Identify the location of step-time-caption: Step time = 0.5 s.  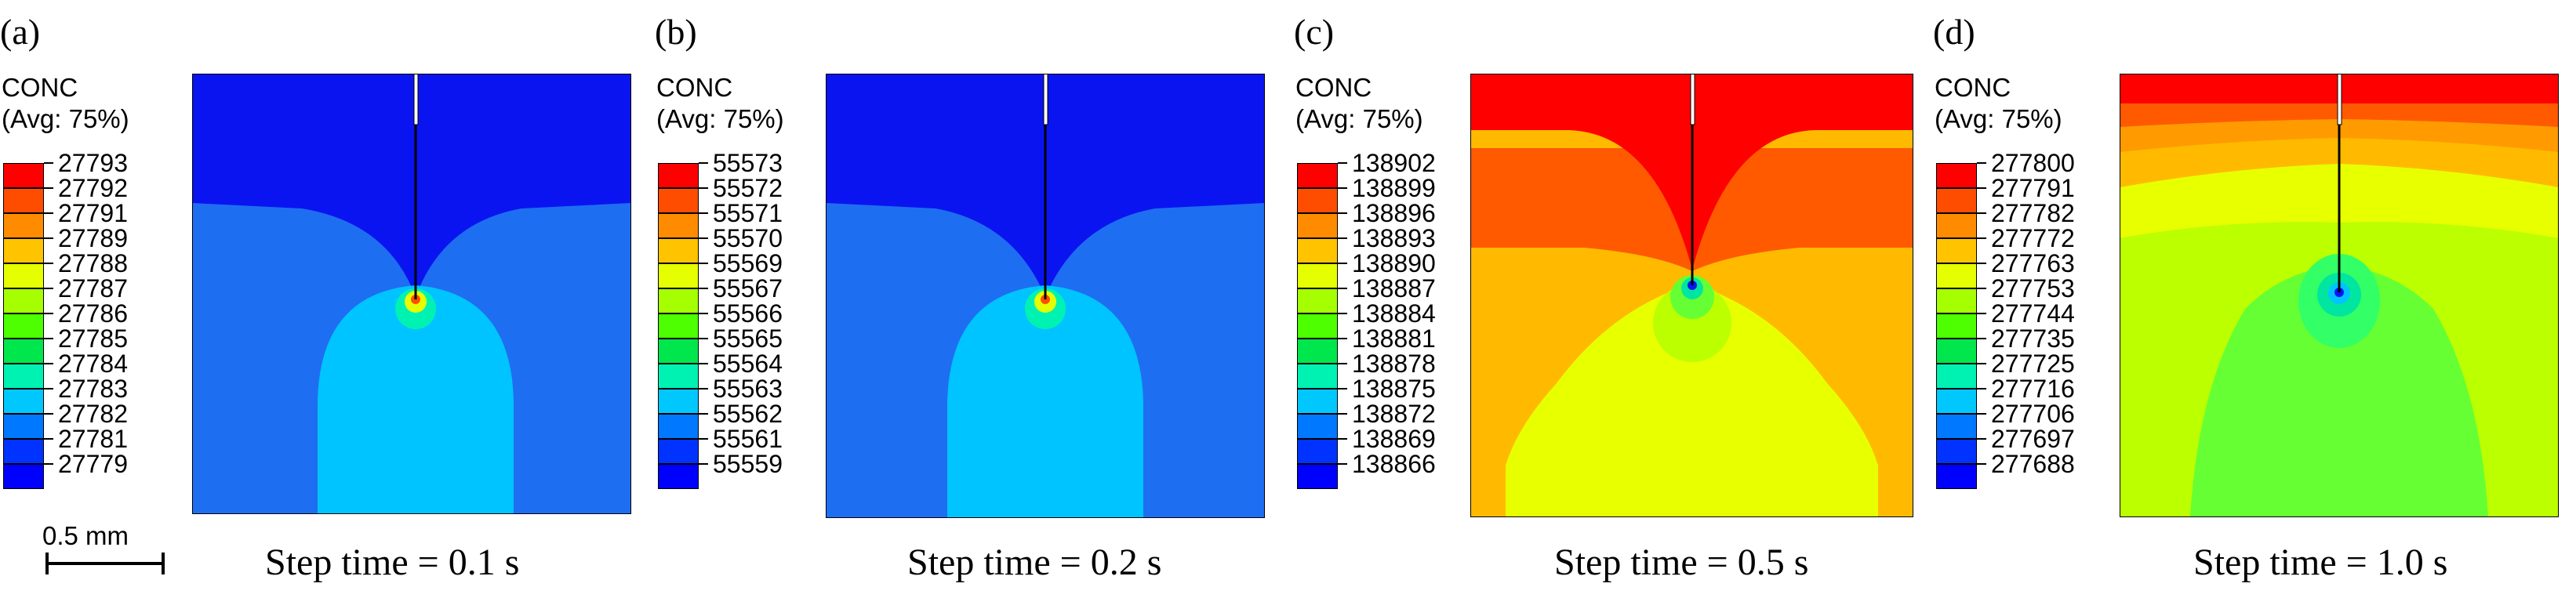
(1681, 562).